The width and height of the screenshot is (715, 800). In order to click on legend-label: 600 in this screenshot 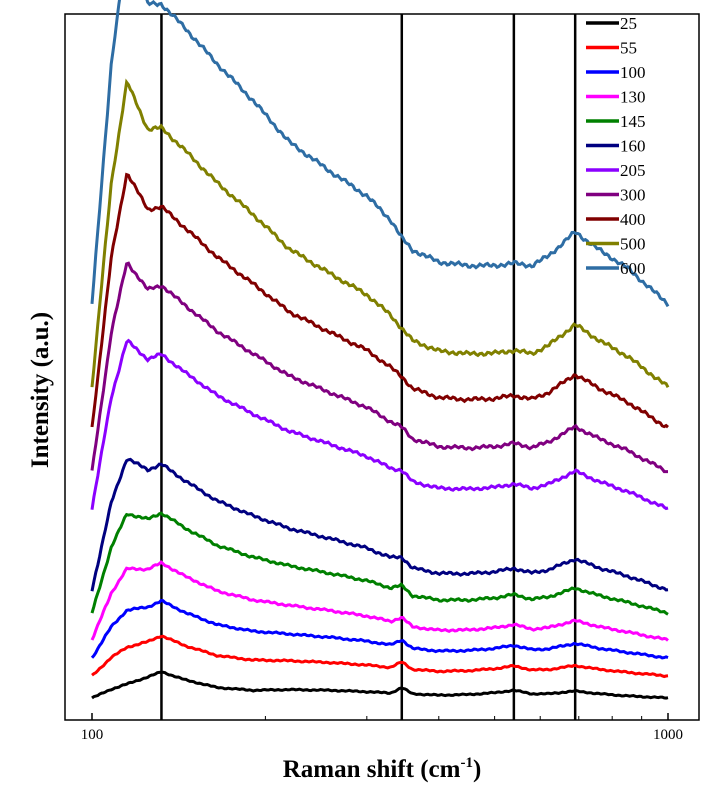, I will do `click(633, 268)`.